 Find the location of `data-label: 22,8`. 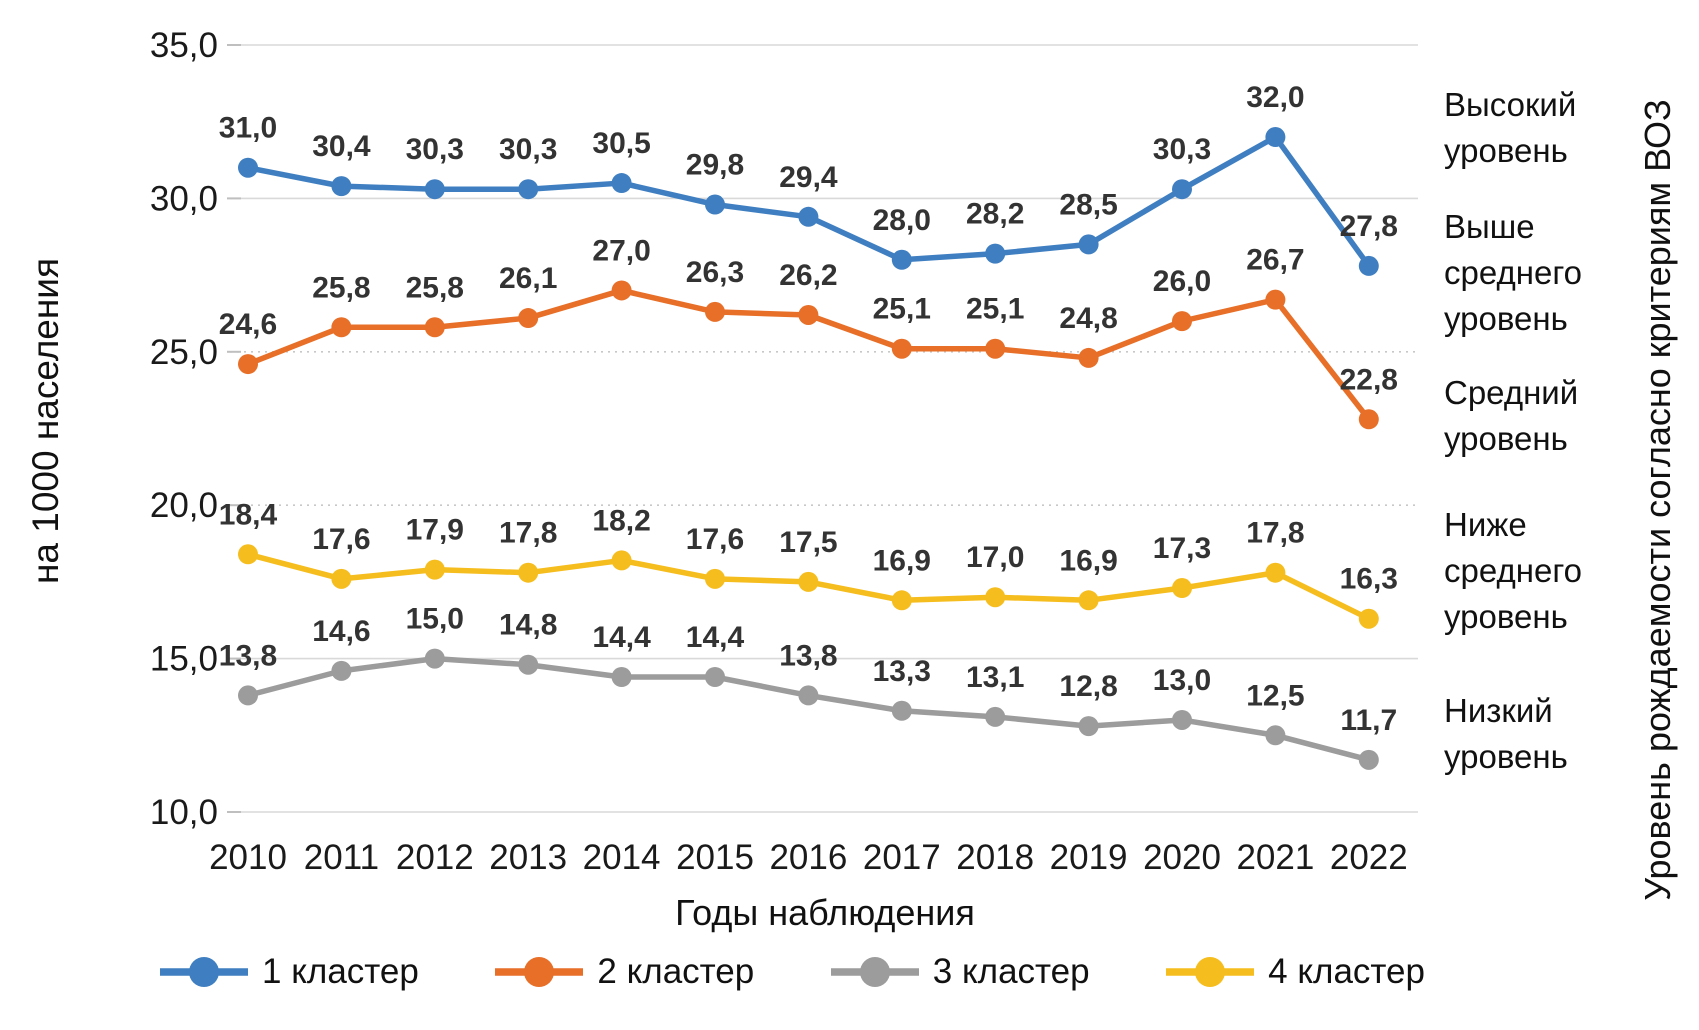

data-label: 22,8 is located at coordinates (1369, 379).